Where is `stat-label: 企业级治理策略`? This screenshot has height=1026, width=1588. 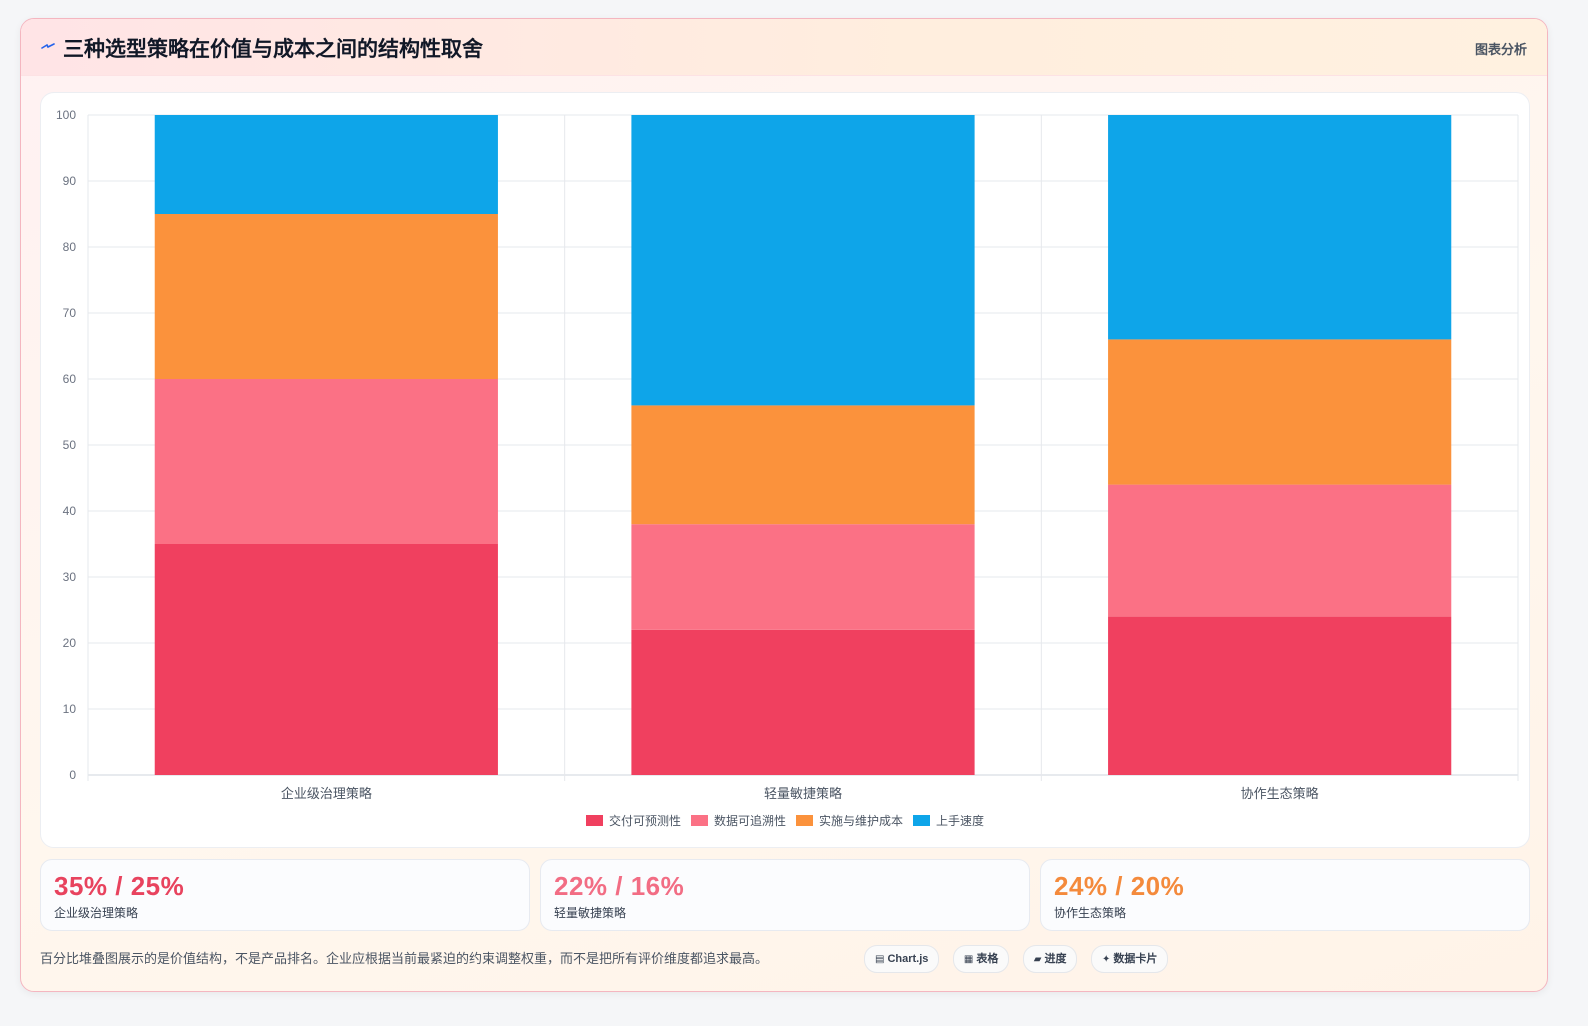
stat-label: 企业级治理策略 is located at coordinates (96, 913).